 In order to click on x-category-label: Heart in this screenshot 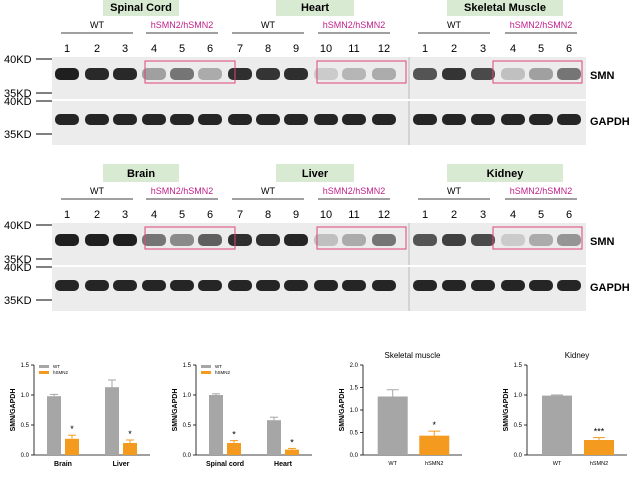, I will do `click(283, 464)`.